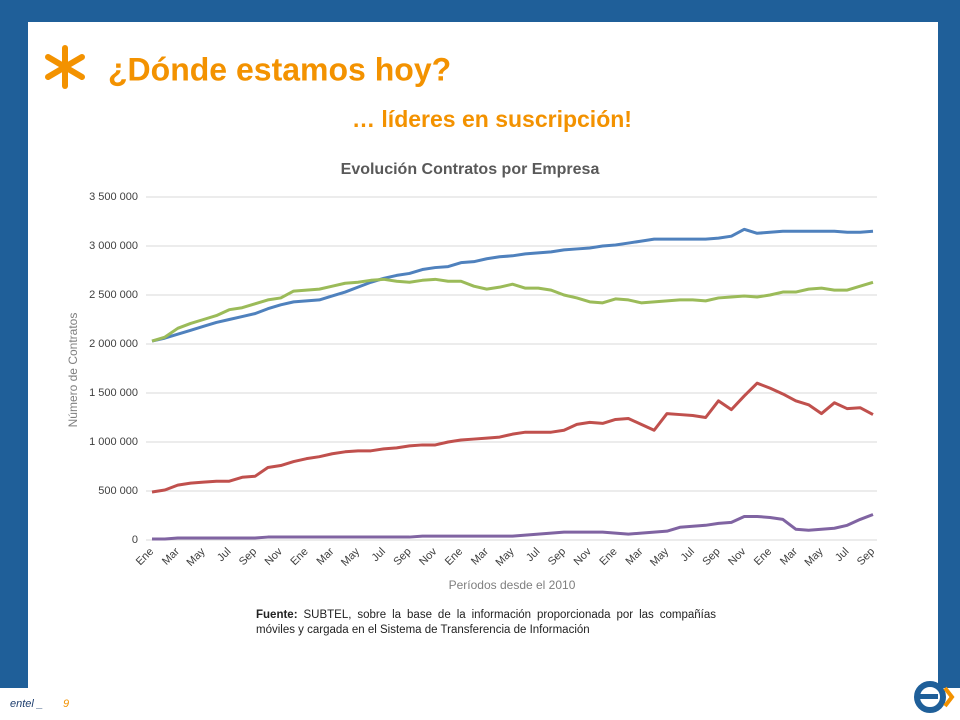 Image resolution: width=960 pixels, height=720 pixels. Describe the element at coordinates (113, 442) in the screenshot. I see `y-tick-label: 1 000 000` at that location.